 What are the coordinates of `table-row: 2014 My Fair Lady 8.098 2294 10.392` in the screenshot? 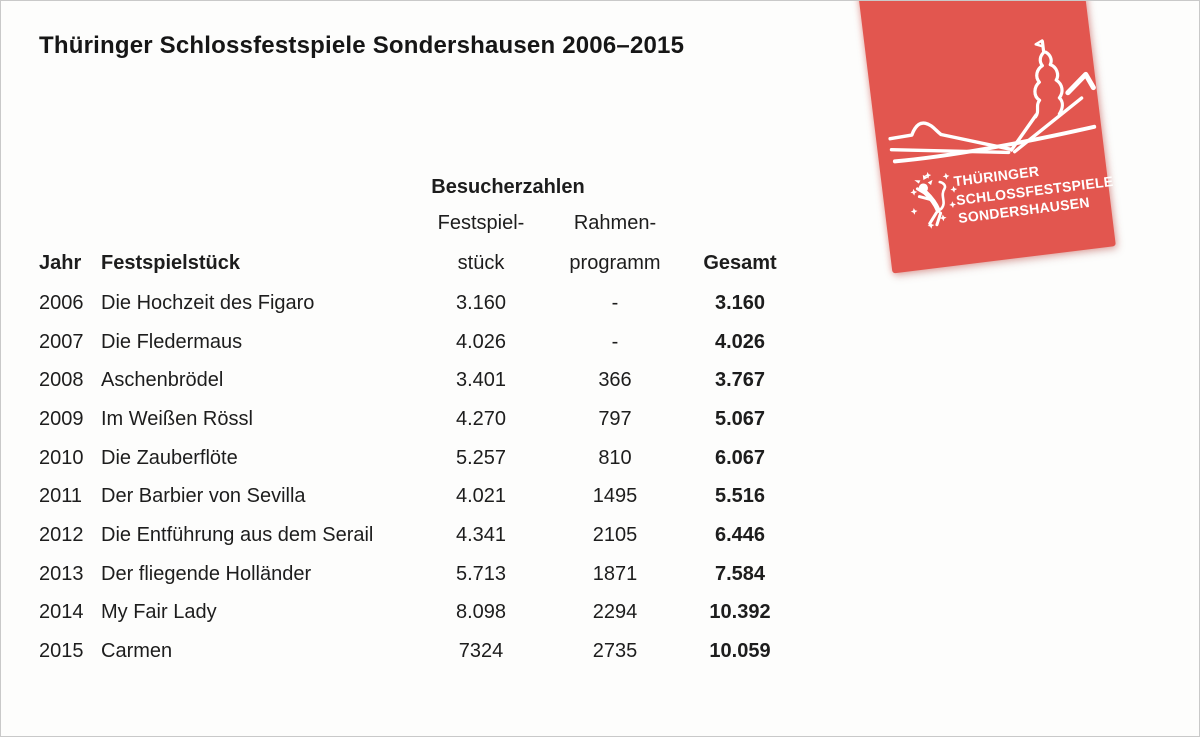 It's located at (425, 613).